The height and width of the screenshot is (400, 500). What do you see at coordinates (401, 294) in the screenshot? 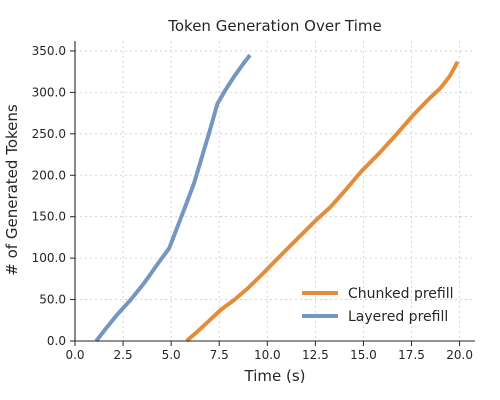
I see `legend-label-chunked-prefill: Chunked prefill` at bounding box center [401, 294].